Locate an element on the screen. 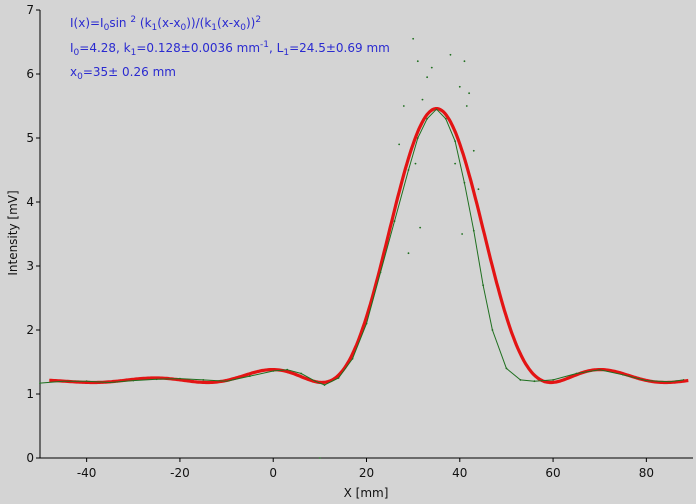  y-tick-label: 2 is located at coordinates (30, 330).